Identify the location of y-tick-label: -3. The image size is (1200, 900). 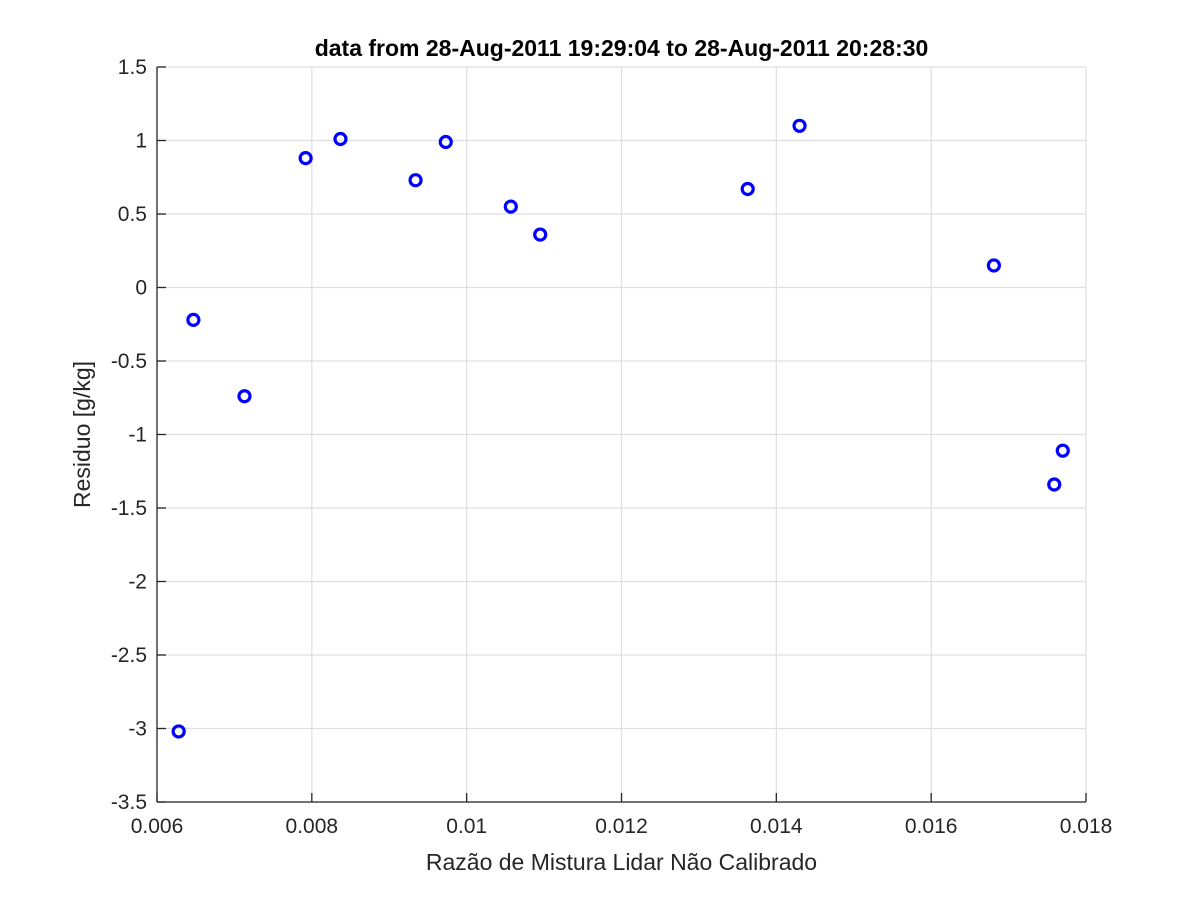
(137, 729).